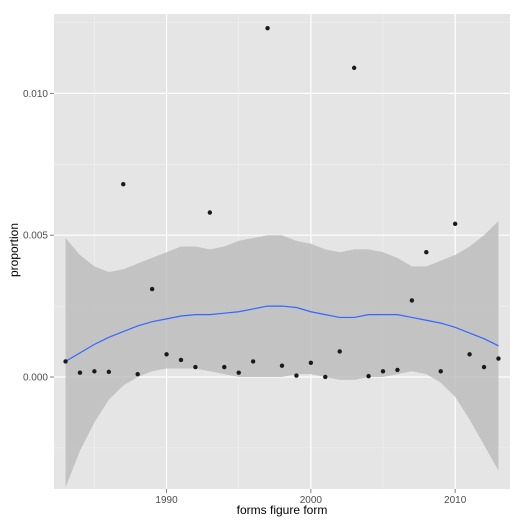 Image resolution: width=525 pixels, height=525 pixels. What do you see at coordinates (166, 500) in the screenshot?
I see `x-tick-label: 1990` at bounding box center [166, 500].